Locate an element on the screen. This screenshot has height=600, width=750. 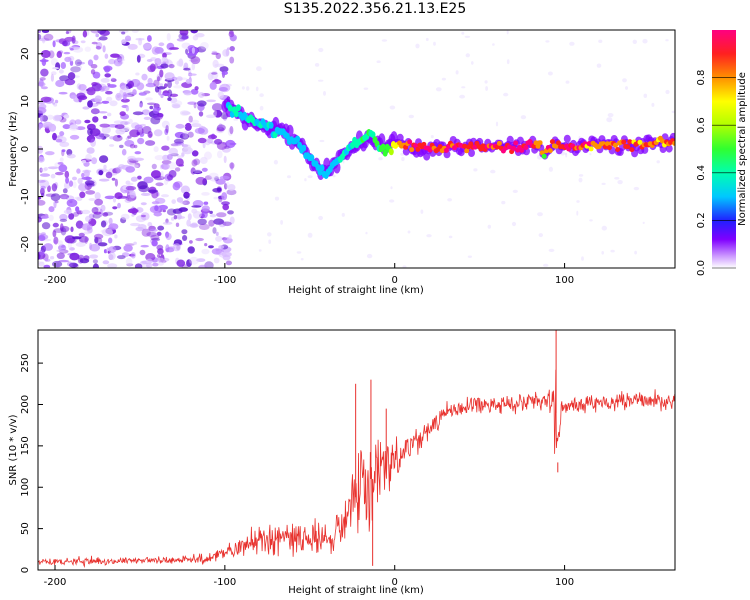
spectrogram-y-tick-label: 0 is located at coordinates (25, 149).